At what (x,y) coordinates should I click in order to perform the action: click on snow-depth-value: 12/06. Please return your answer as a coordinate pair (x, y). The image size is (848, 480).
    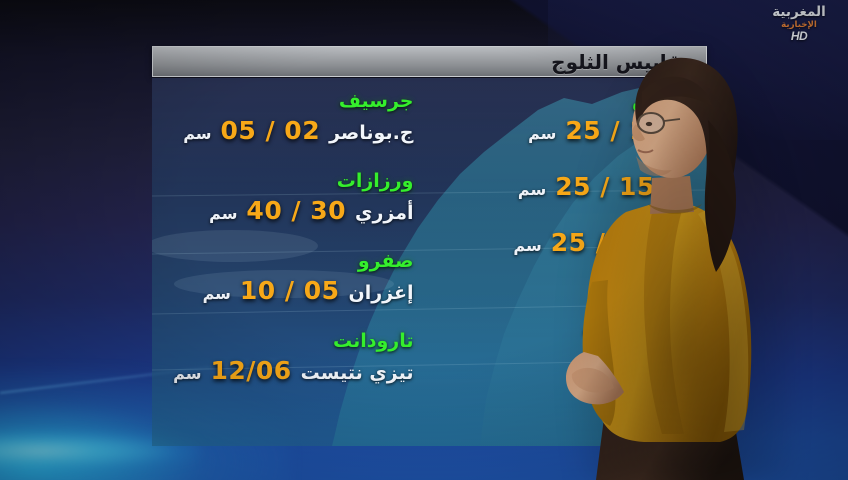
    Looking at the image, I should click on (250, 370).